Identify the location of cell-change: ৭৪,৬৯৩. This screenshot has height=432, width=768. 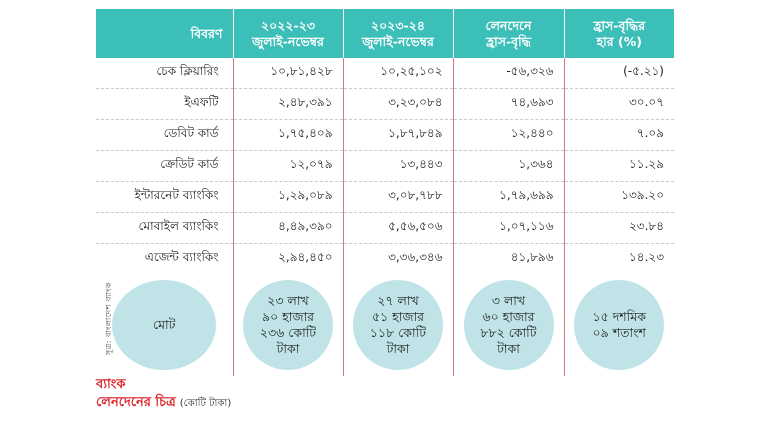
(509, 104).